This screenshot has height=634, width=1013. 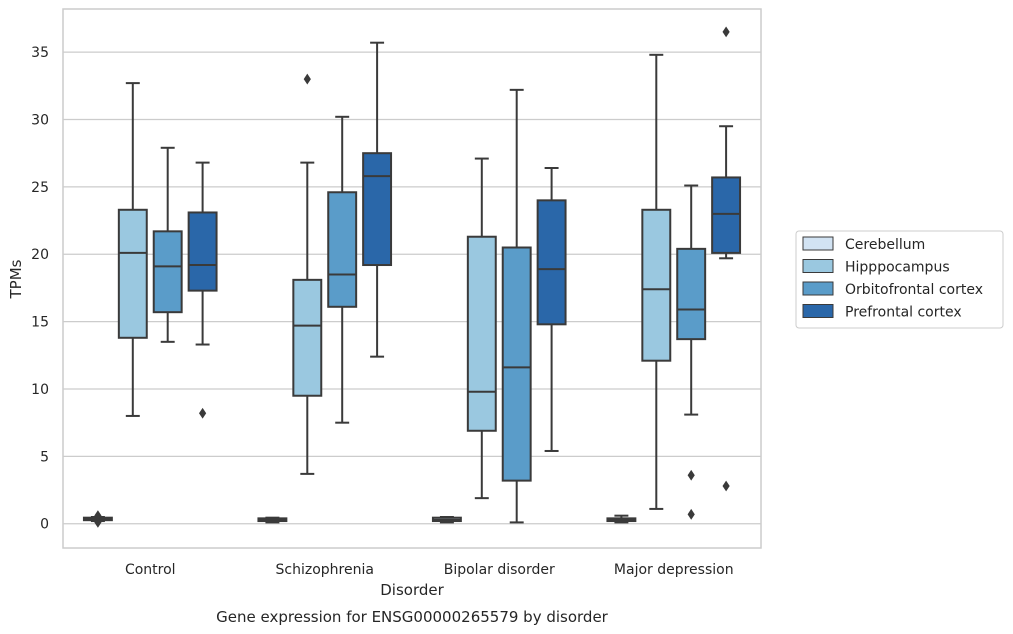 I want to click on y-tick-label: 35, so click(x=40, y=53).